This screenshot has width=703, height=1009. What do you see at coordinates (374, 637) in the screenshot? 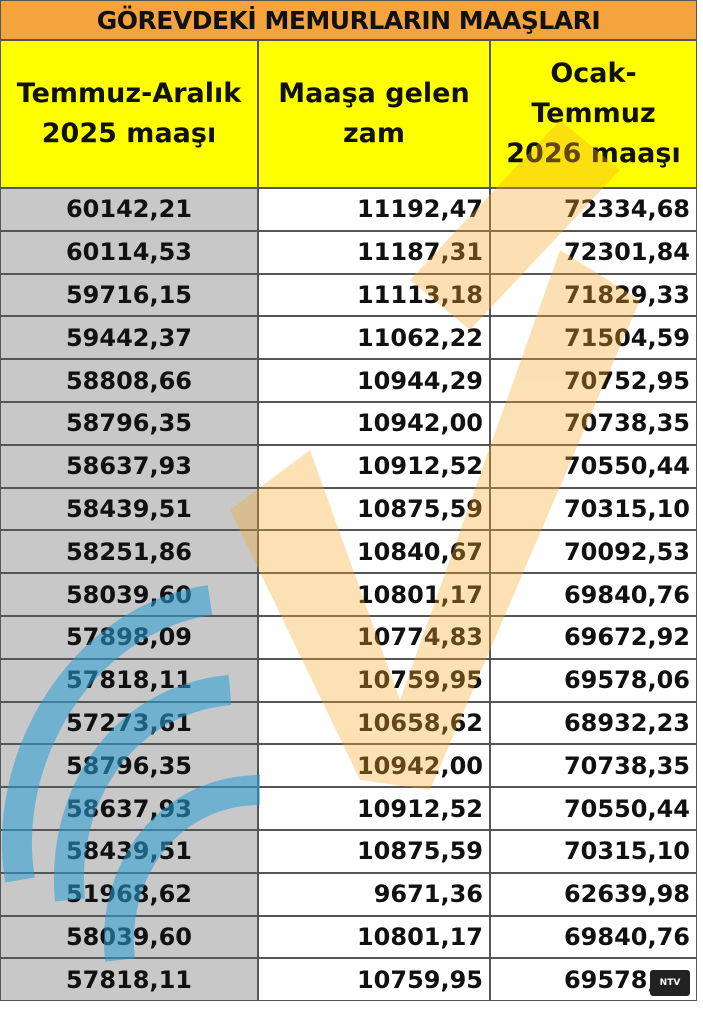
I see `table-cell: 10774,83` at bounding box center [374, 637].